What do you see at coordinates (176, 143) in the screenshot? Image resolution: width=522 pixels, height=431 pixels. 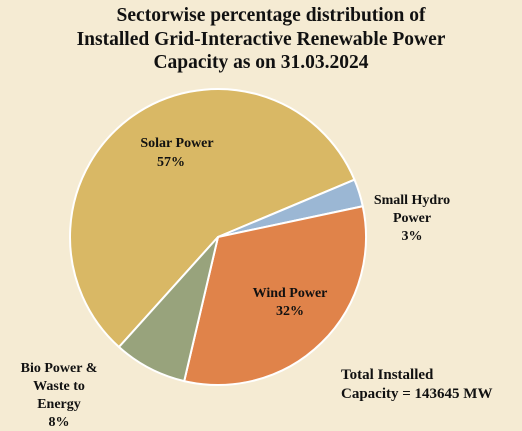 I see `slice-label-solar-power: Solar Power` at bounding box center [176, 143].